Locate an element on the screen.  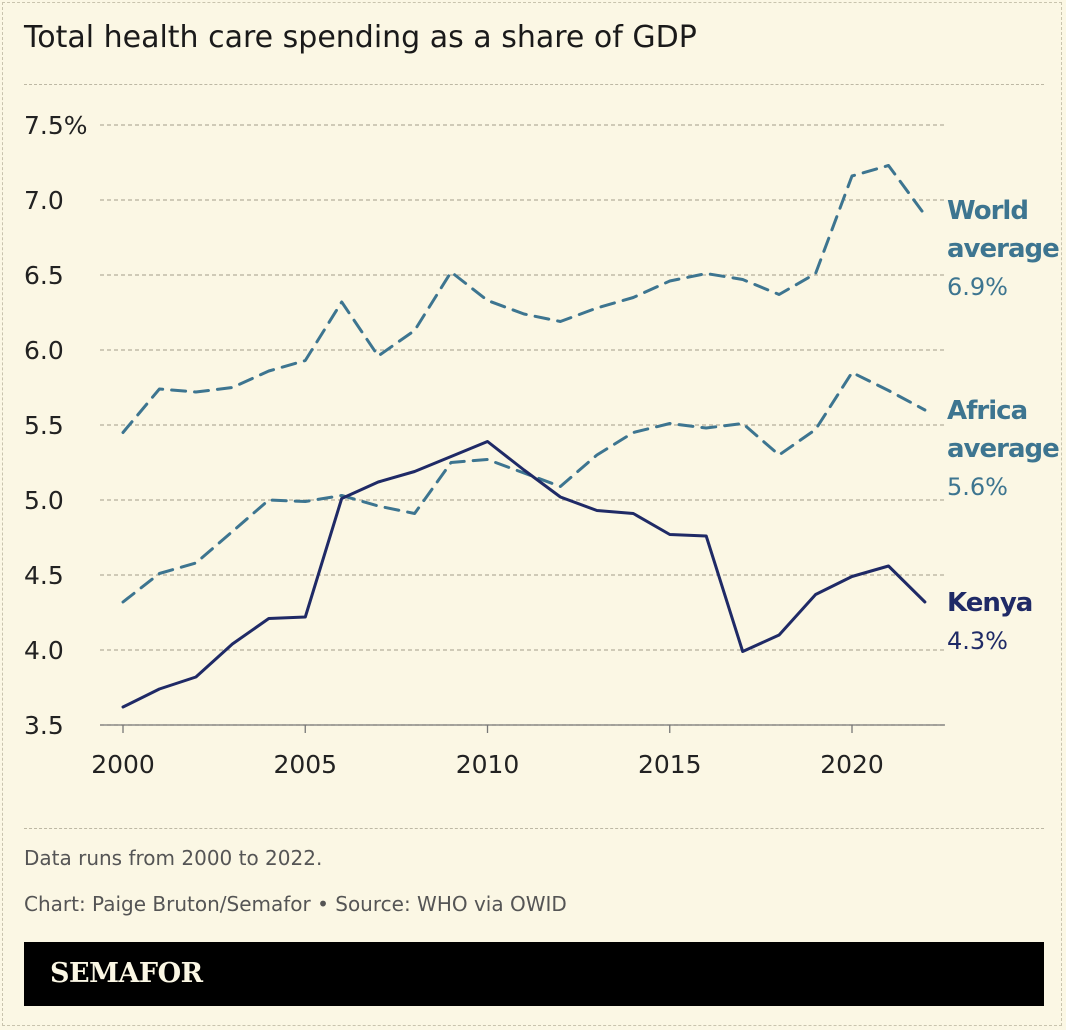
footer-bar: SEMAFOR is located at coordinates (534, 974).